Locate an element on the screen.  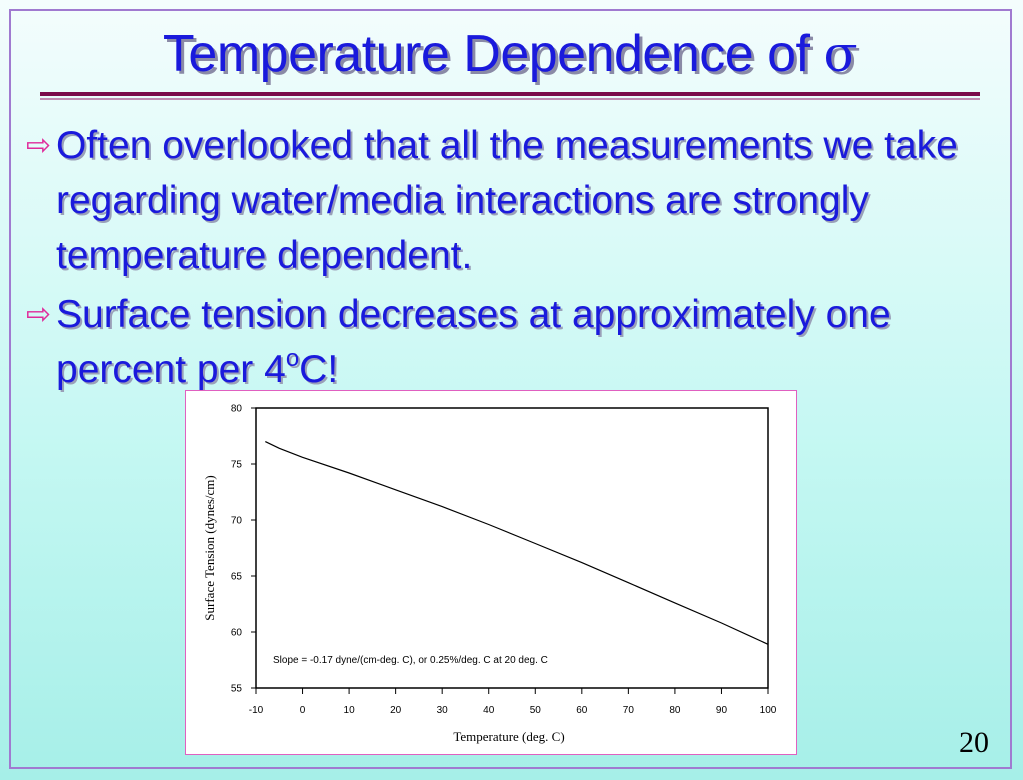
x-tick-label: 90 is located at coordinates (722, 710).